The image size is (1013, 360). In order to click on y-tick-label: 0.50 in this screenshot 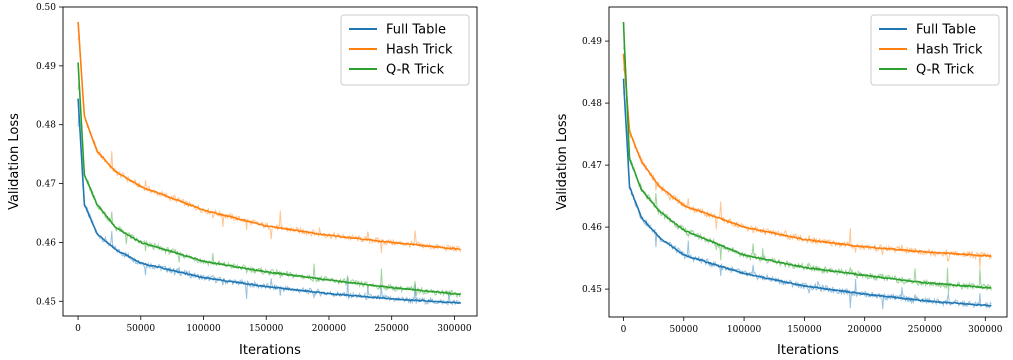, I will do `click(46, 8)`.